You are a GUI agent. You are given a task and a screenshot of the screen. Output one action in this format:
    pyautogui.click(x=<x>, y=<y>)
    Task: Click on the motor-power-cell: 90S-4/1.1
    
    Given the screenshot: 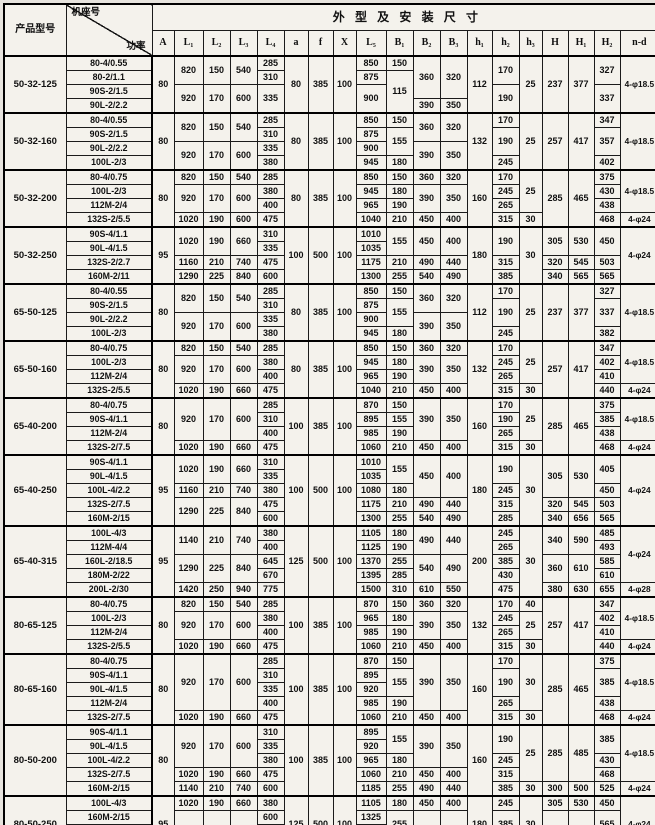 What is the action you would take?
    pyautogui.click(x=109, y=462)
    